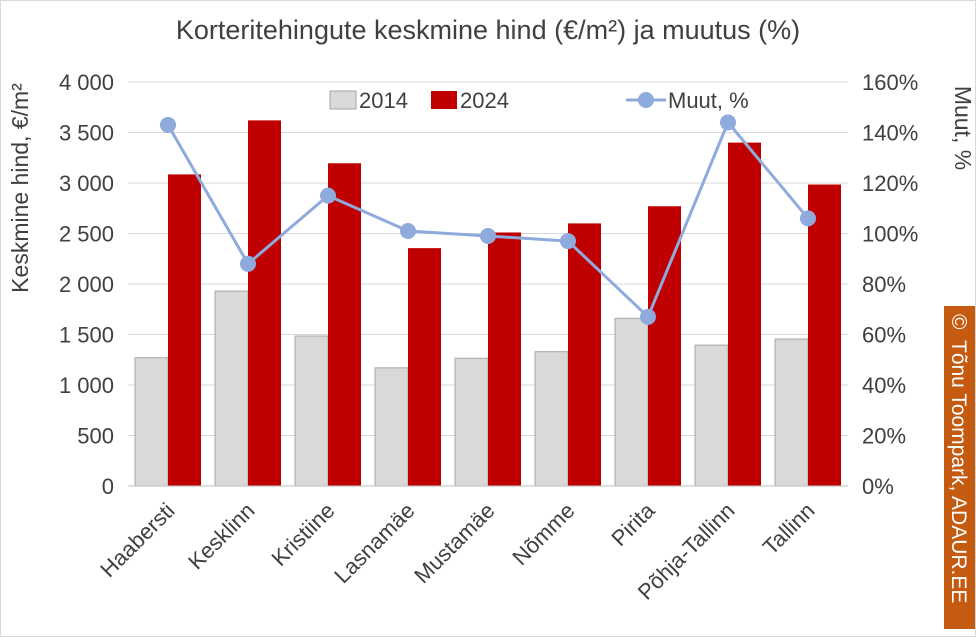  What do you see at coordinates (86, 385) in the screenshot?
I see `y-tick-label: 1 000` at bounding box center [86, 385].